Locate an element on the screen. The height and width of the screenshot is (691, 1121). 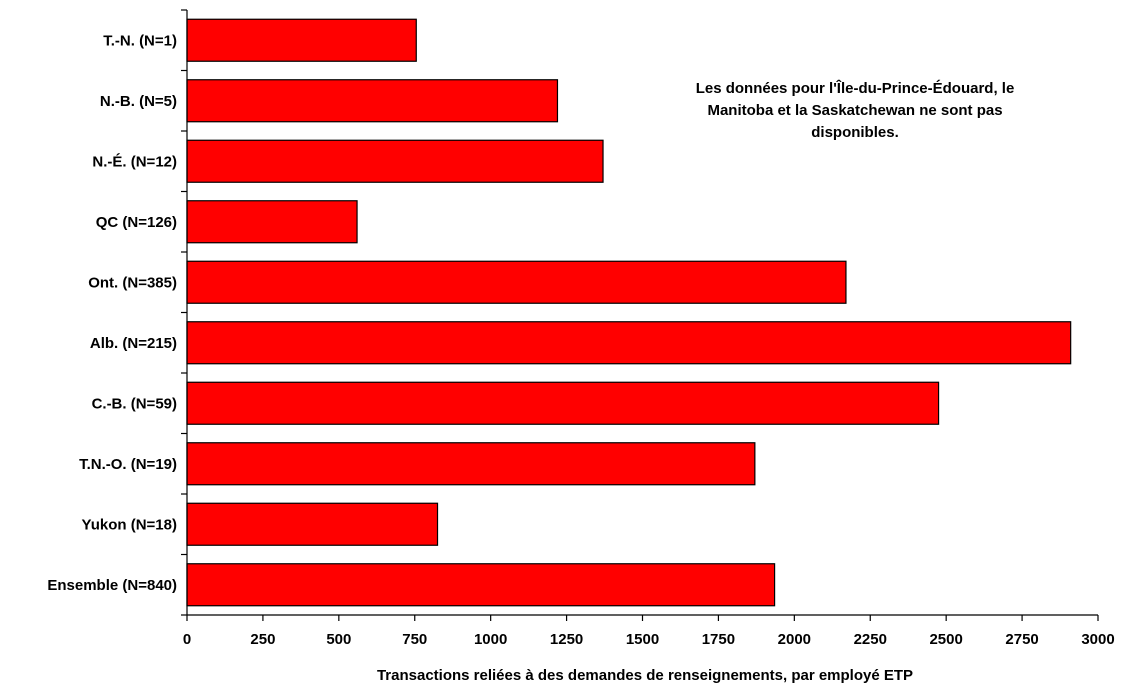
category-label: N.-B. (N=5) is located at coordinates (138, 101).